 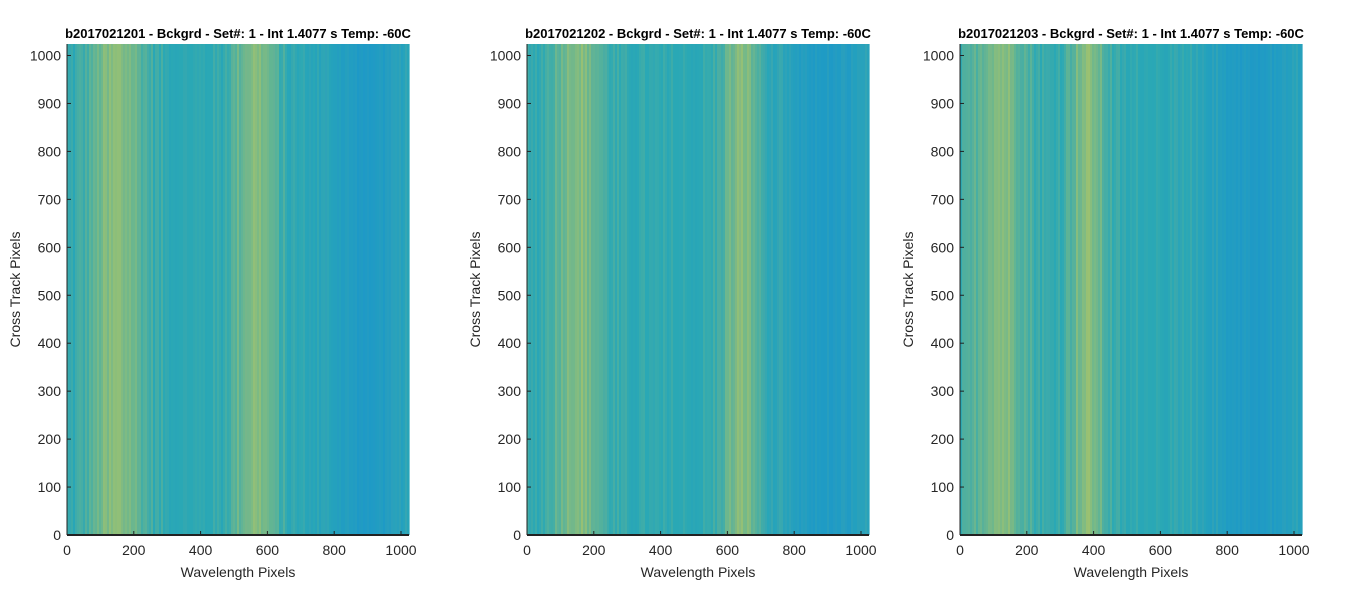 I want to click on y-tick-label: 100, so click(x=510, y=487).